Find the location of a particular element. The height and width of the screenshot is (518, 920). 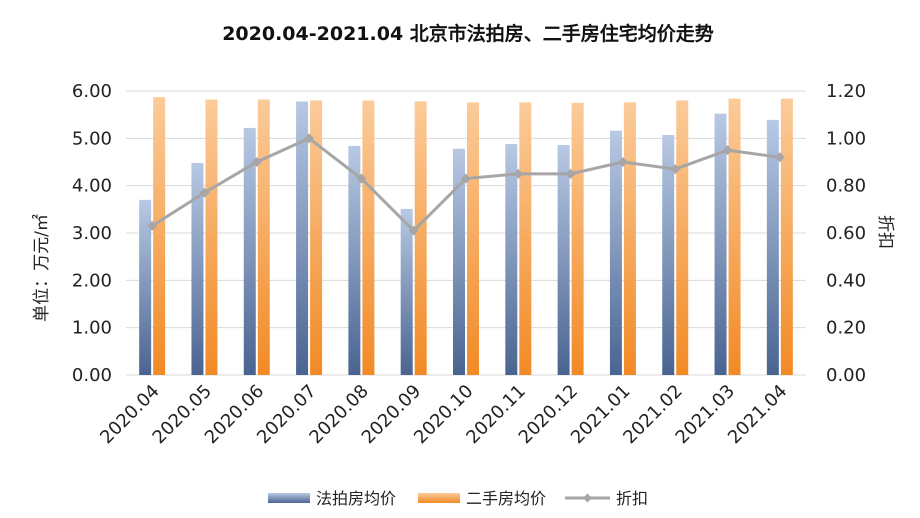

y2-tick-label: 0.60 is located at coordinates (846, 233).